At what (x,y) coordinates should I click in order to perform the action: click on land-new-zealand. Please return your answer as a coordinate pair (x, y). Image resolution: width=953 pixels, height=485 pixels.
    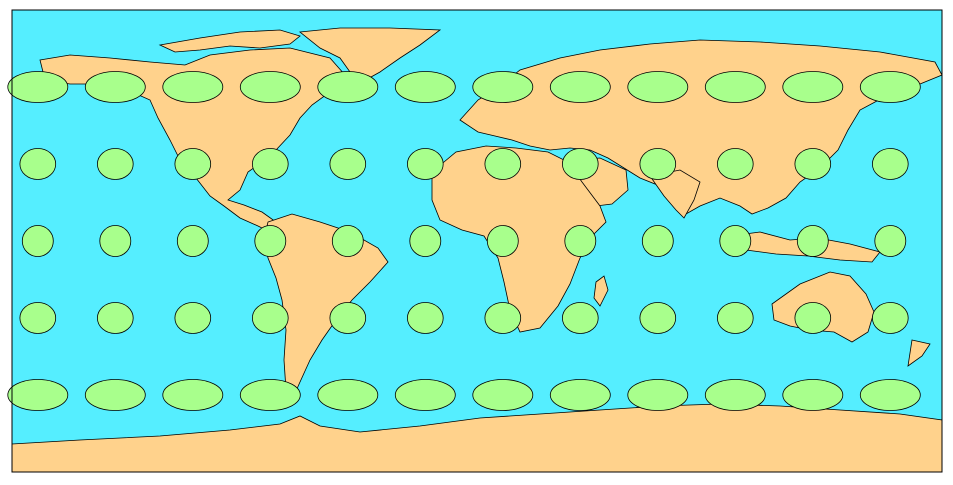
    Looking at the image, I should click on (919, 353).